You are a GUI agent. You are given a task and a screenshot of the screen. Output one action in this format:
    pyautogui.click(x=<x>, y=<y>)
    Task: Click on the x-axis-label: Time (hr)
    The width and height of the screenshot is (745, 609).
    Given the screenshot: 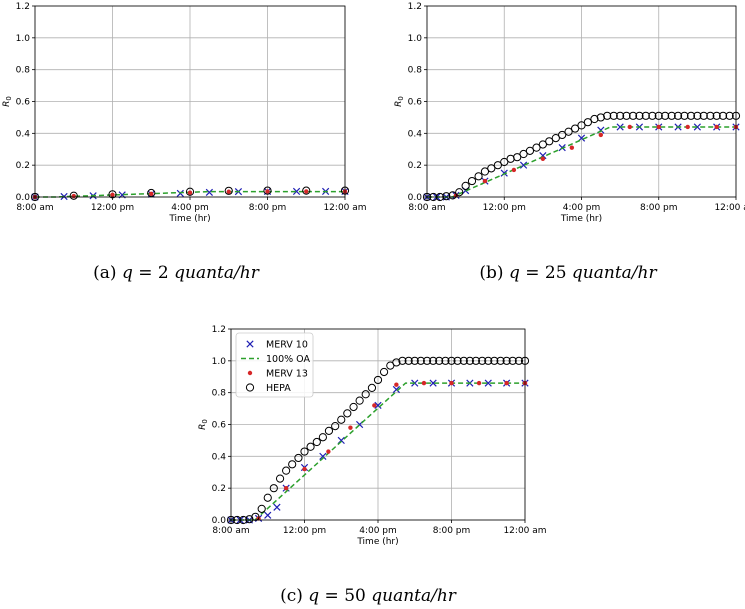 What is the action you would take?
    pyautogui.click(x=377, y=542)
    